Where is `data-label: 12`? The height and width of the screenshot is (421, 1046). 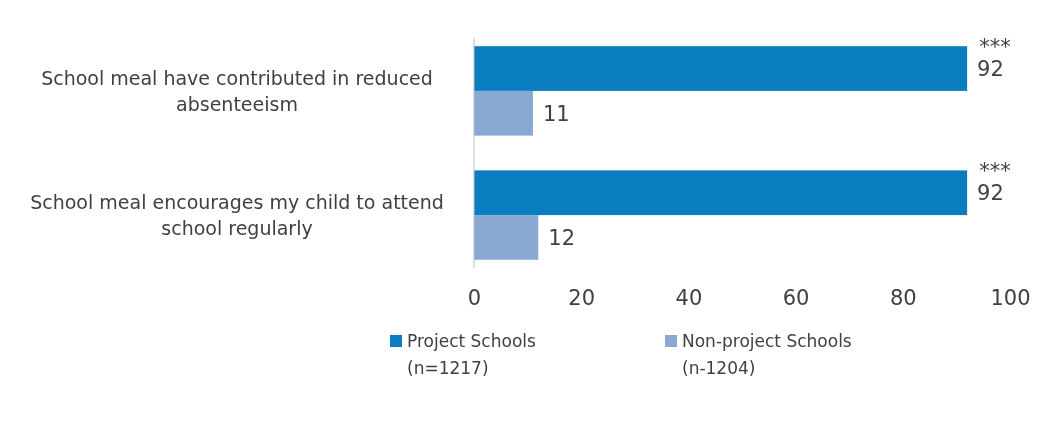
data-label: 12 is located at coordinates (562, 237).